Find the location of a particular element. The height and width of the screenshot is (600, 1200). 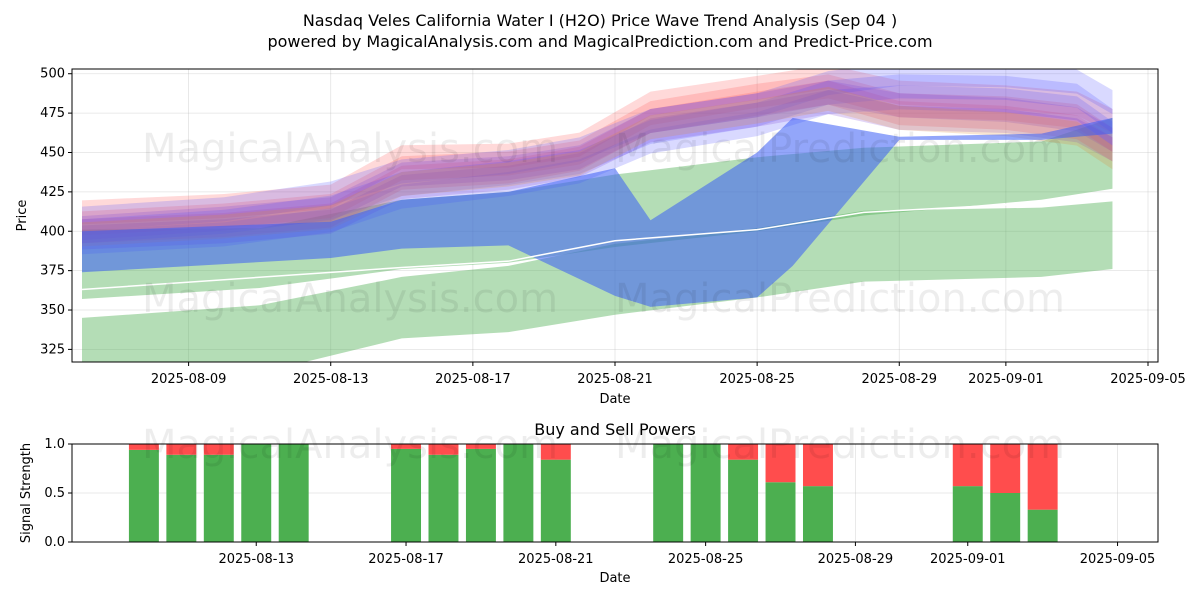

y-tick-label: 0.0 is located at coordinates (54, 542).